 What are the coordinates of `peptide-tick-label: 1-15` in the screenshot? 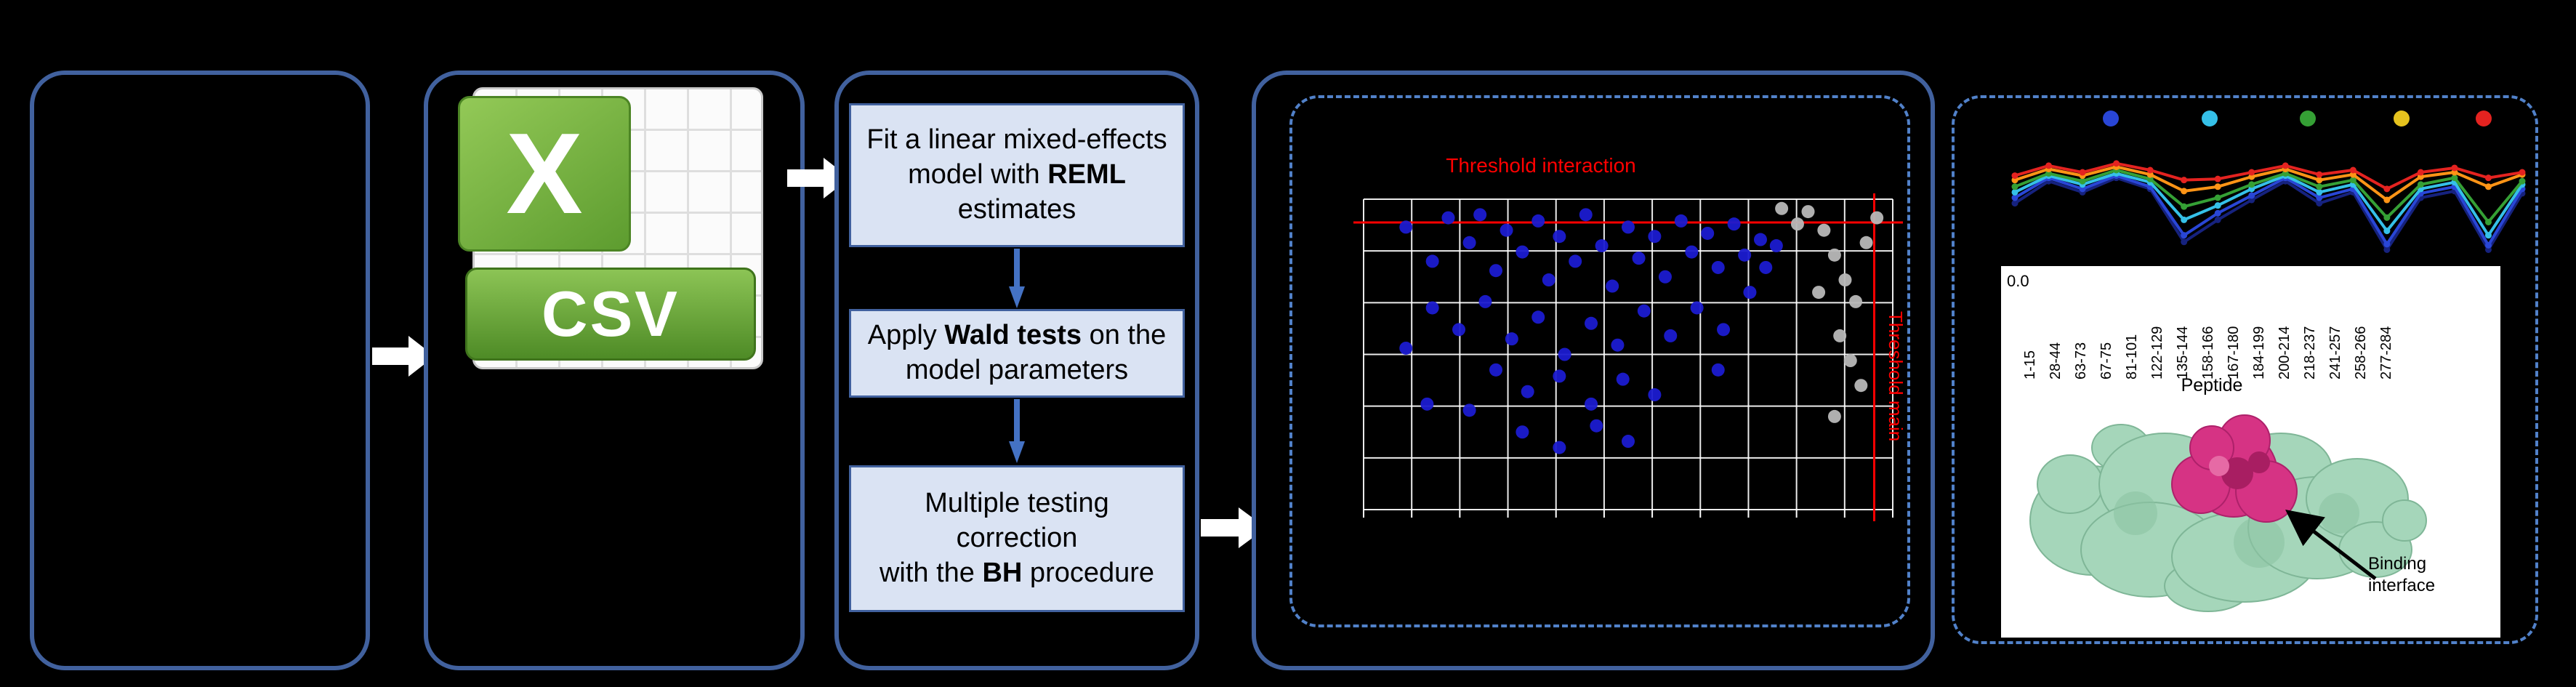 It's located at (2029, 364).